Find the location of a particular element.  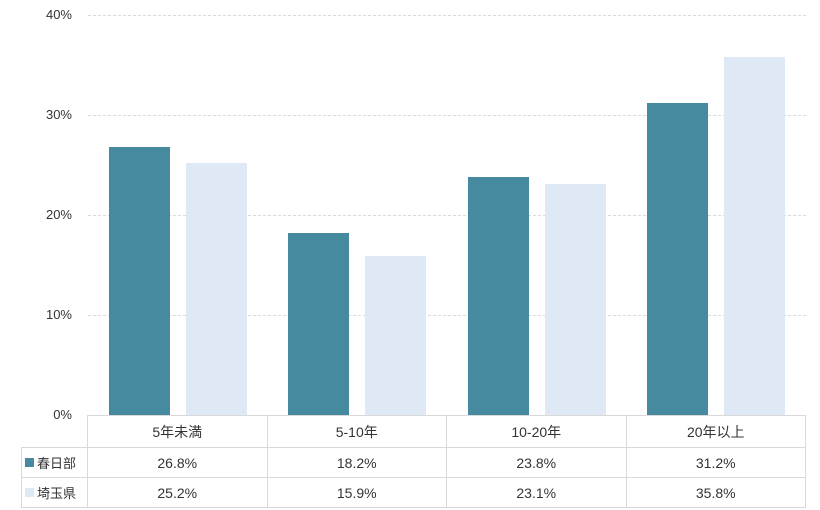

value-cell: 23.8% is located at coordinates (536, 462).